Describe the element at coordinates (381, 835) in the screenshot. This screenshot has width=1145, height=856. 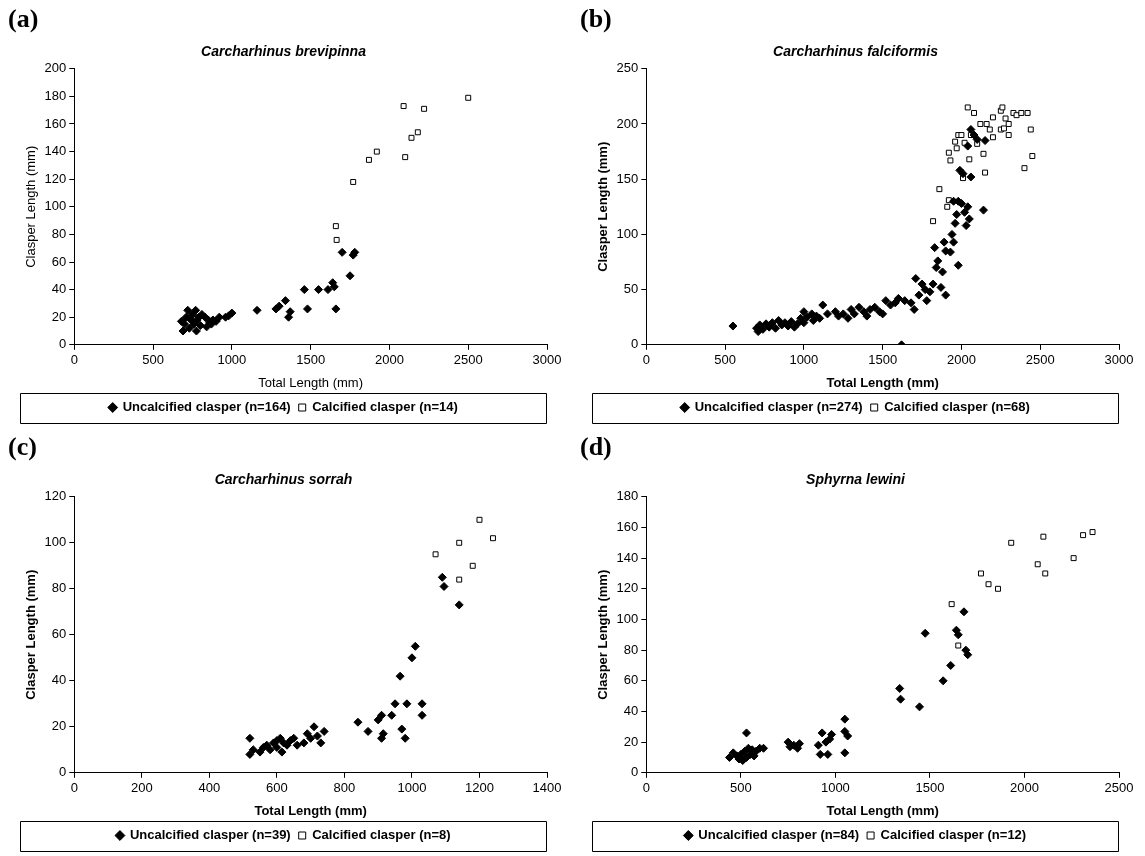
I see `legend-label: Calcified clasper (n=8)` at that location.